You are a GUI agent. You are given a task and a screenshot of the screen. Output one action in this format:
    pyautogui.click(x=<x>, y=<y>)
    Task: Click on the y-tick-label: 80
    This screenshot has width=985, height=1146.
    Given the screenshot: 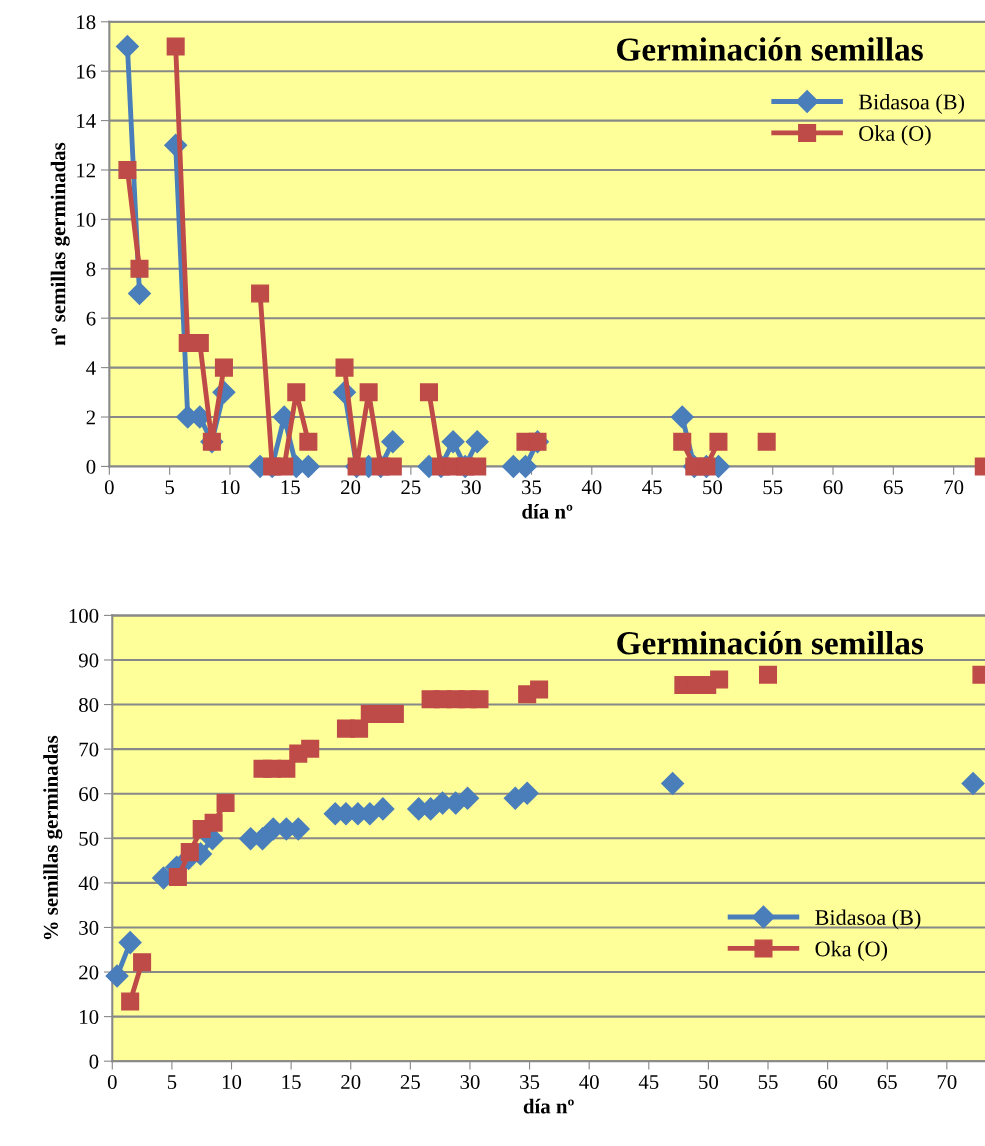 What is the action you would take?
    pyautogui.click(x=89, y=704)
    